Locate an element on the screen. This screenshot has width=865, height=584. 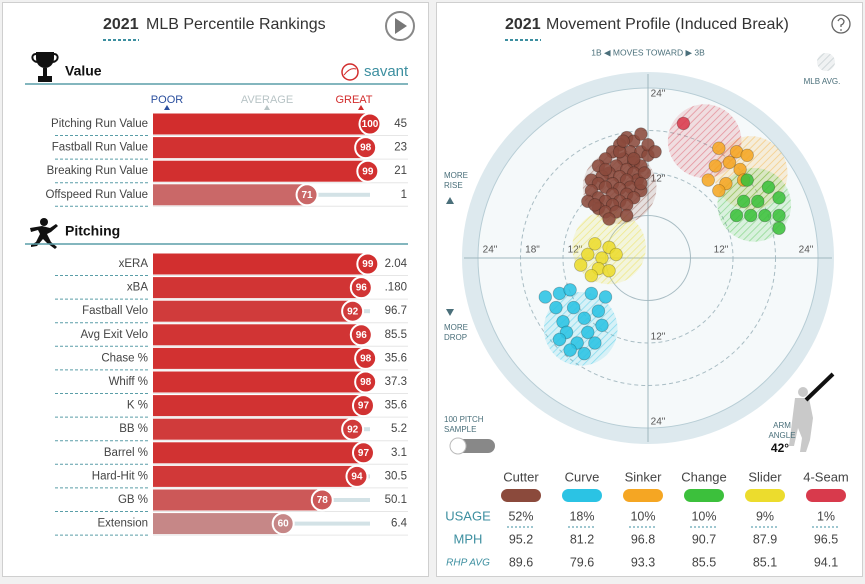
percentile-value: 99 is located at coordinates (368, 264).